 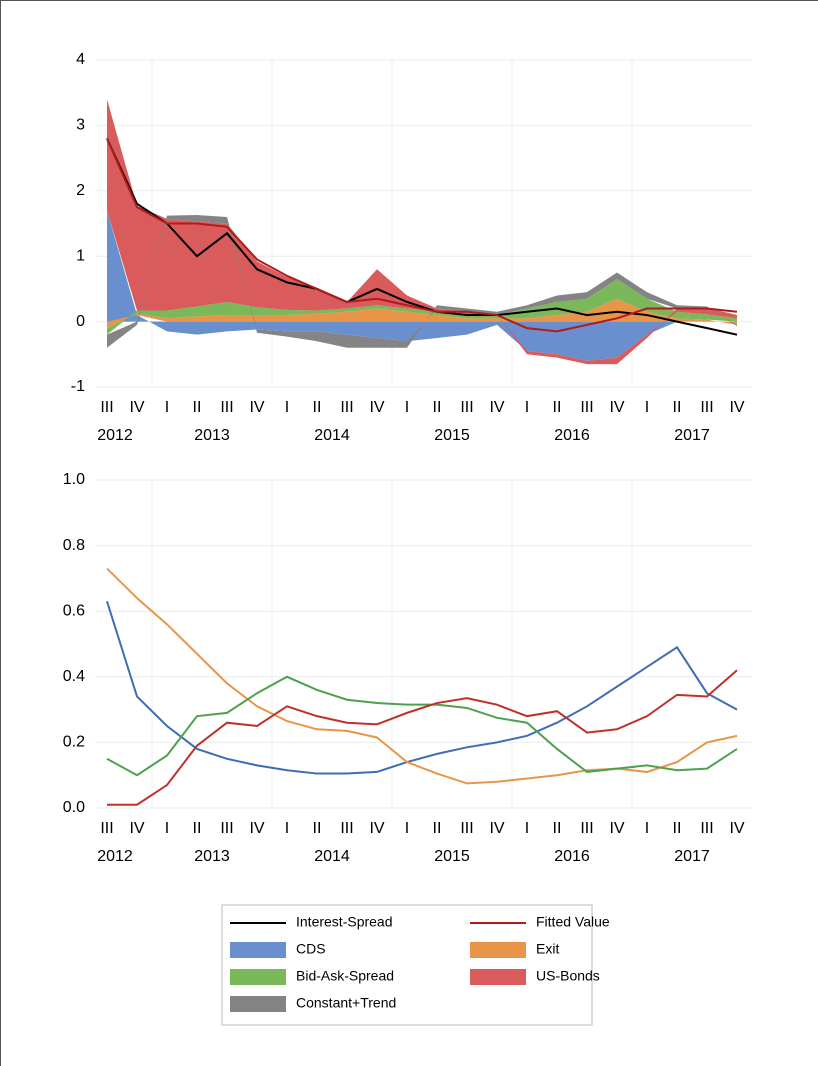 I want to click on legend-label: Constant+Trend, so click(x=346, y=1003).